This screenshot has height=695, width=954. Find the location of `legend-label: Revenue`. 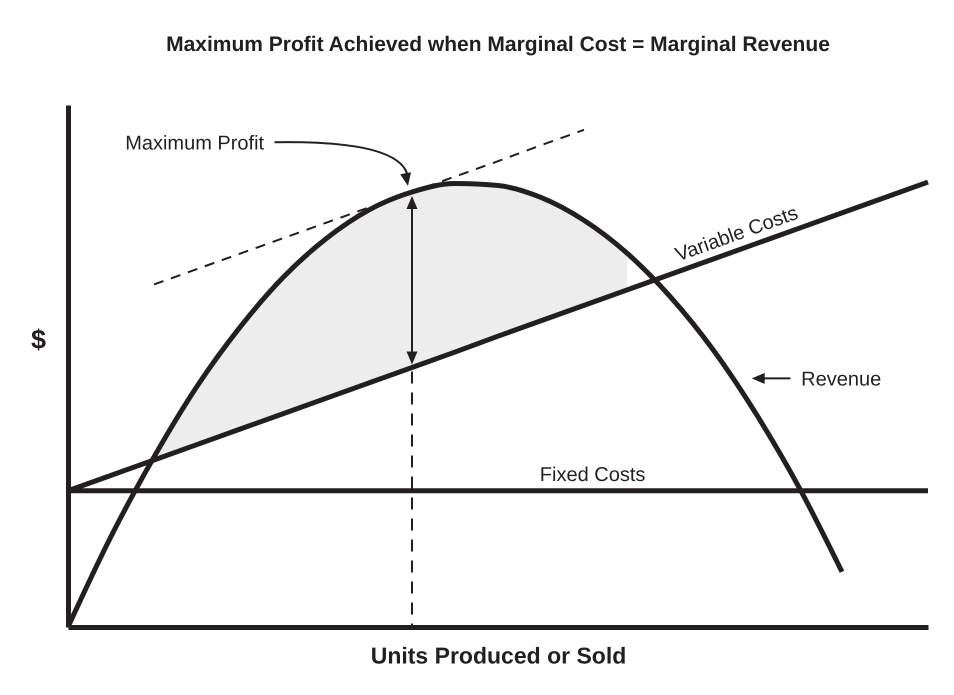

legend-label: Revenue is located at coordinates (841, 379).